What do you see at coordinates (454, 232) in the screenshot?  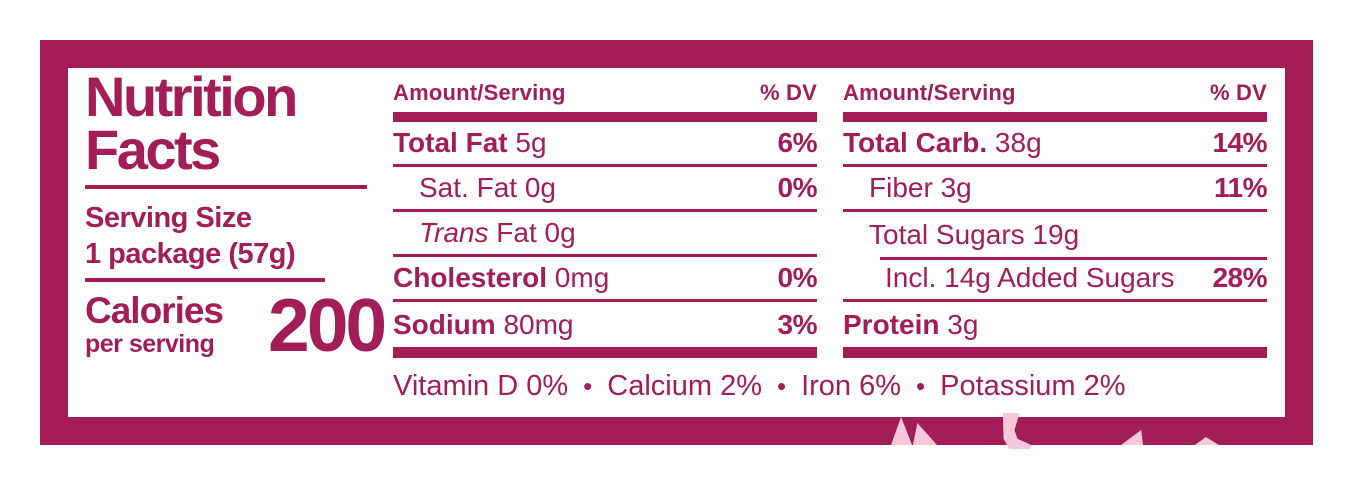 I see `nutrient-name: Trans` at bounding box center [454, 232].